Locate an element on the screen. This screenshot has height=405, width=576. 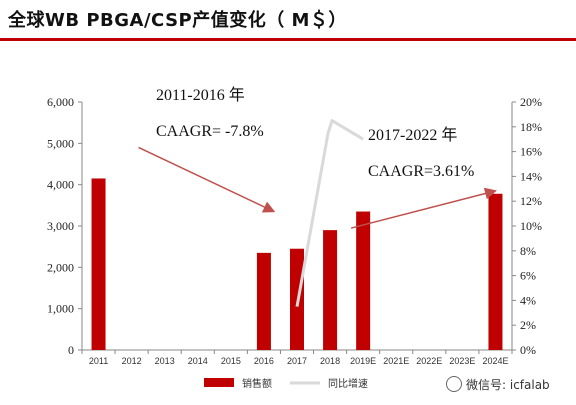
y-right-tick-label: 16% is located at coordinates (531, 152).